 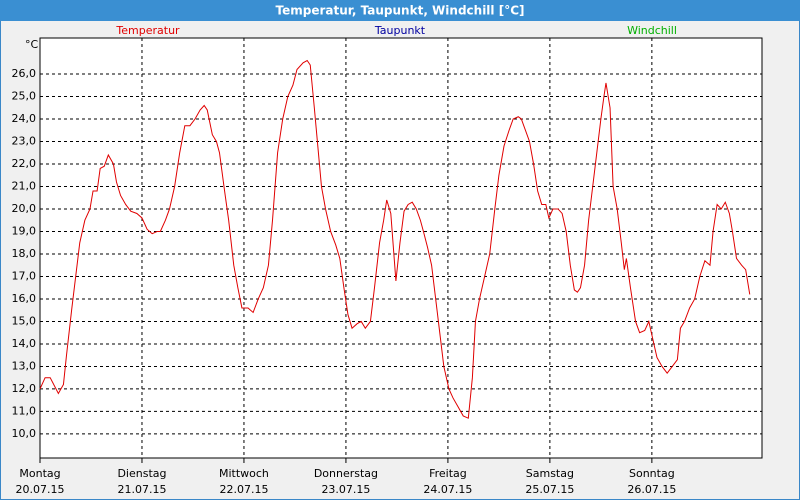 I want to click on x-tick-label: Sonntag, so click(x=652, y=473).